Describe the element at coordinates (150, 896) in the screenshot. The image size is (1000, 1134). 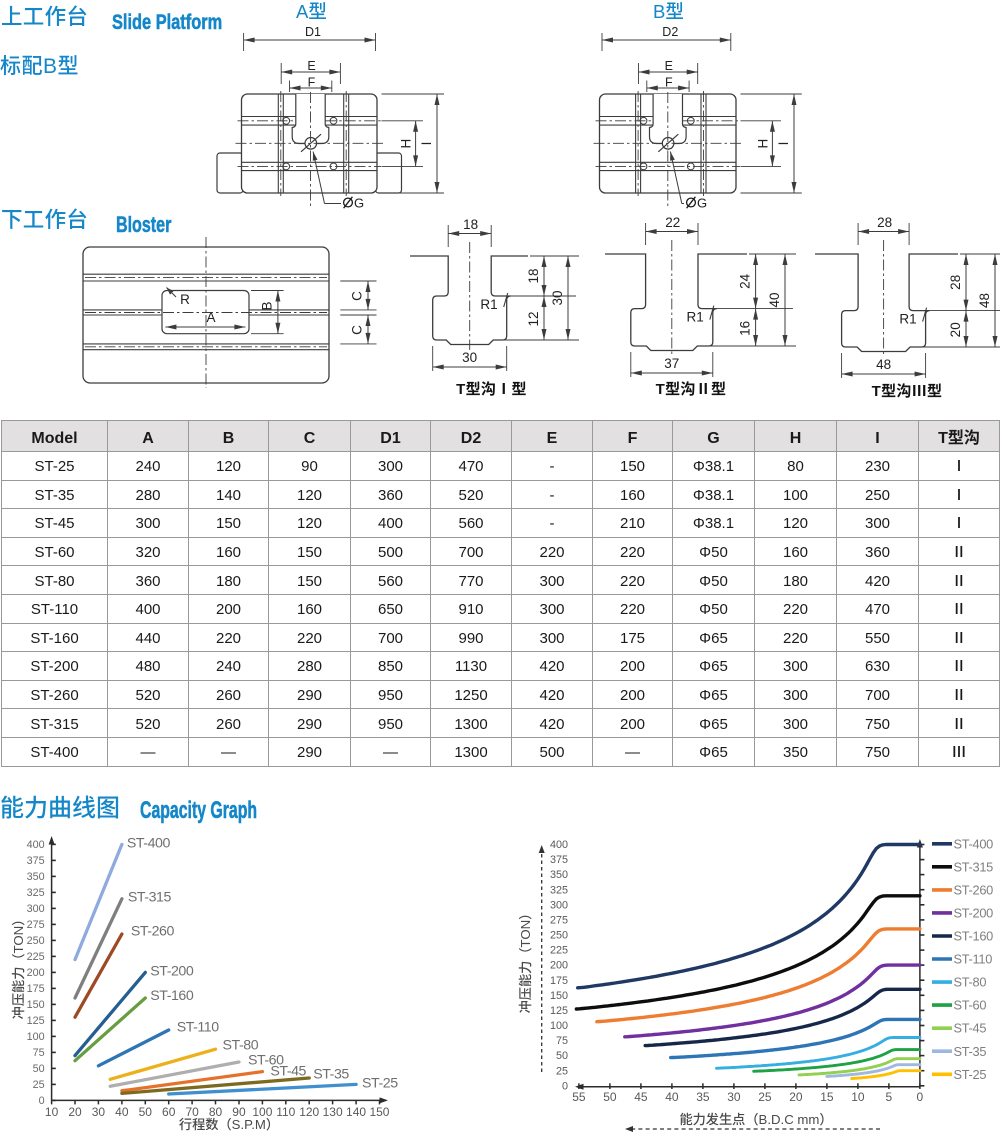
I see `svg-text: ST-315` at that location.